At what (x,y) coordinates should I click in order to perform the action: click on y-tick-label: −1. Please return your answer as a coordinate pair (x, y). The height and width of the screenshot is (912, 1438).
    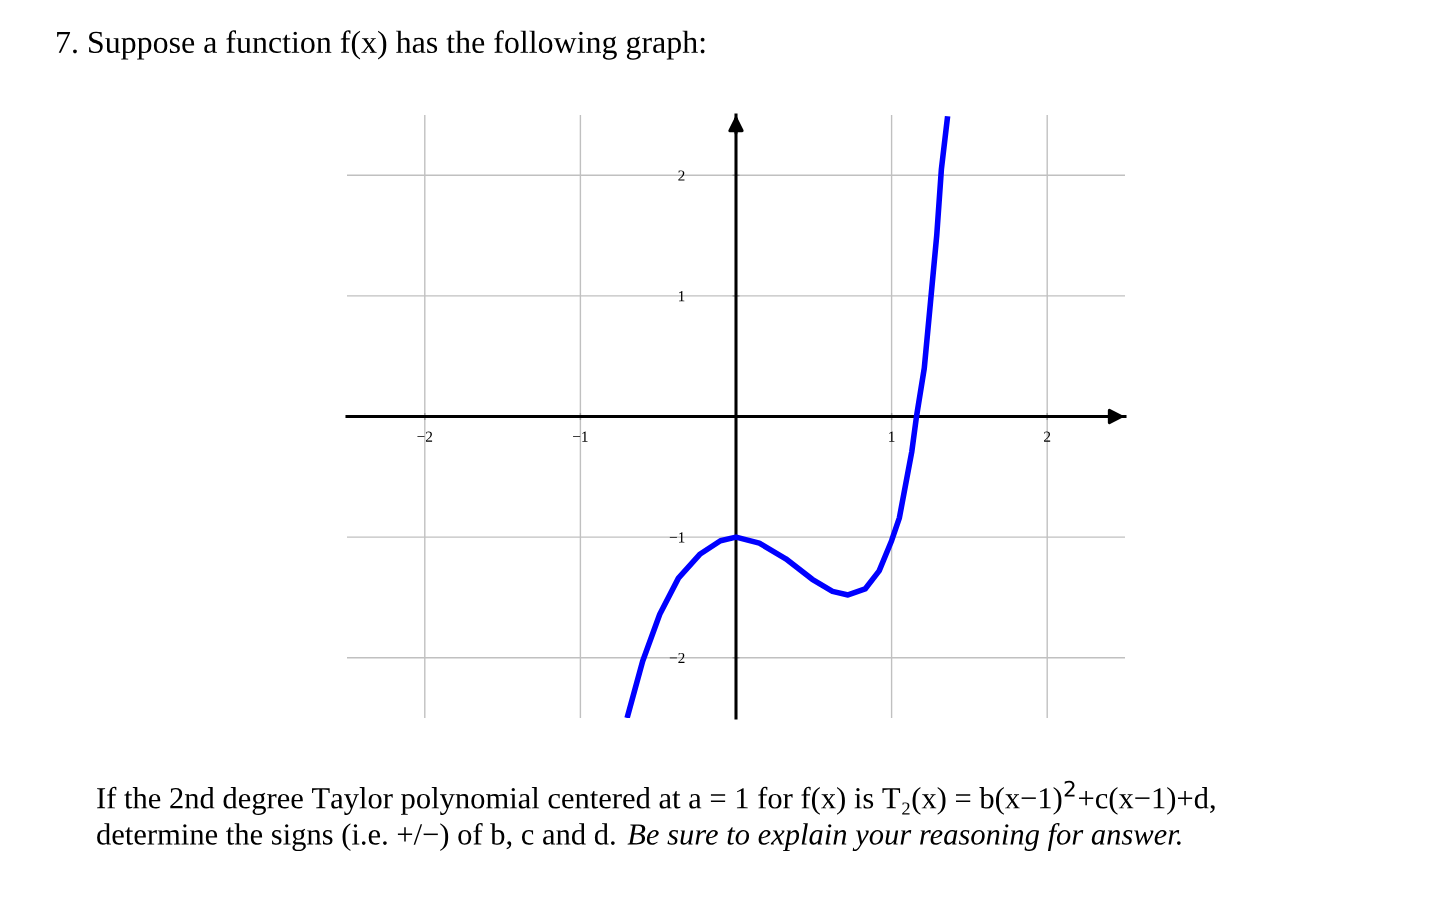
    Looking at the image, I should click on (677, 537).